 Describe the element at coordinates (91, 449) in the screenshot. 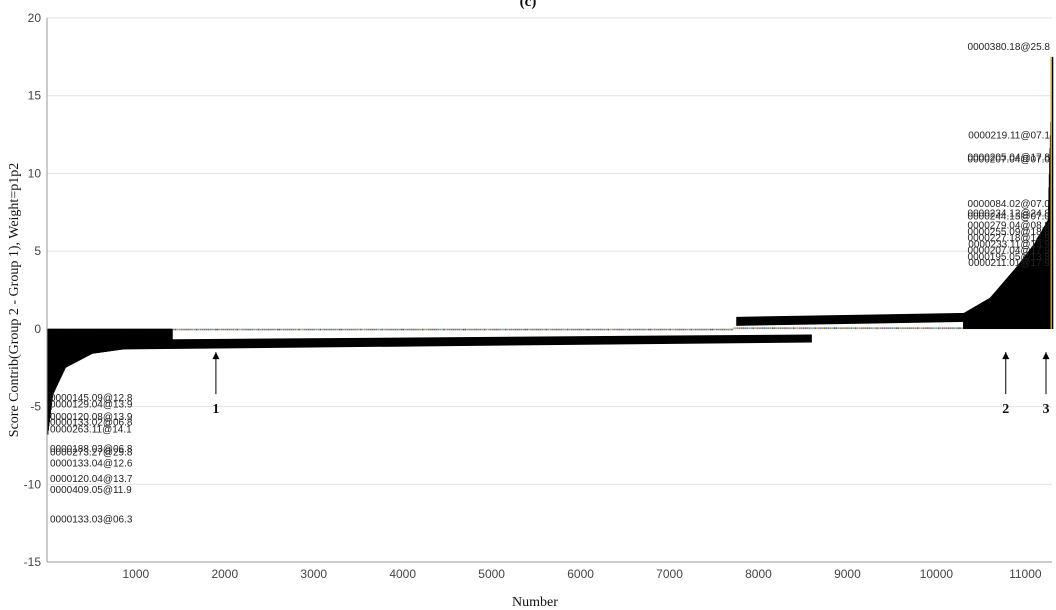

I see `point-label: 0000188.03@06.8` at that location.